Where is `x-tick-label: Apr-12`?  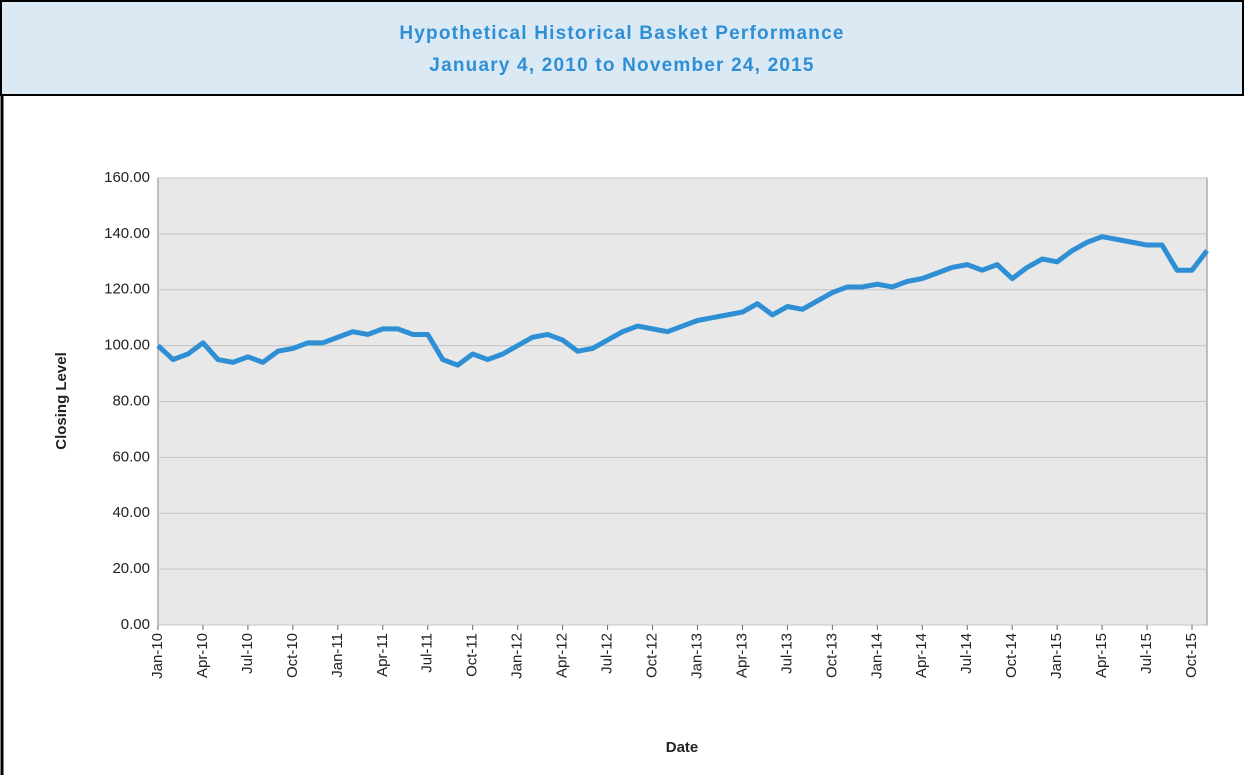 x-tick-label: Apr-12 is located at coordinates (562, 655).